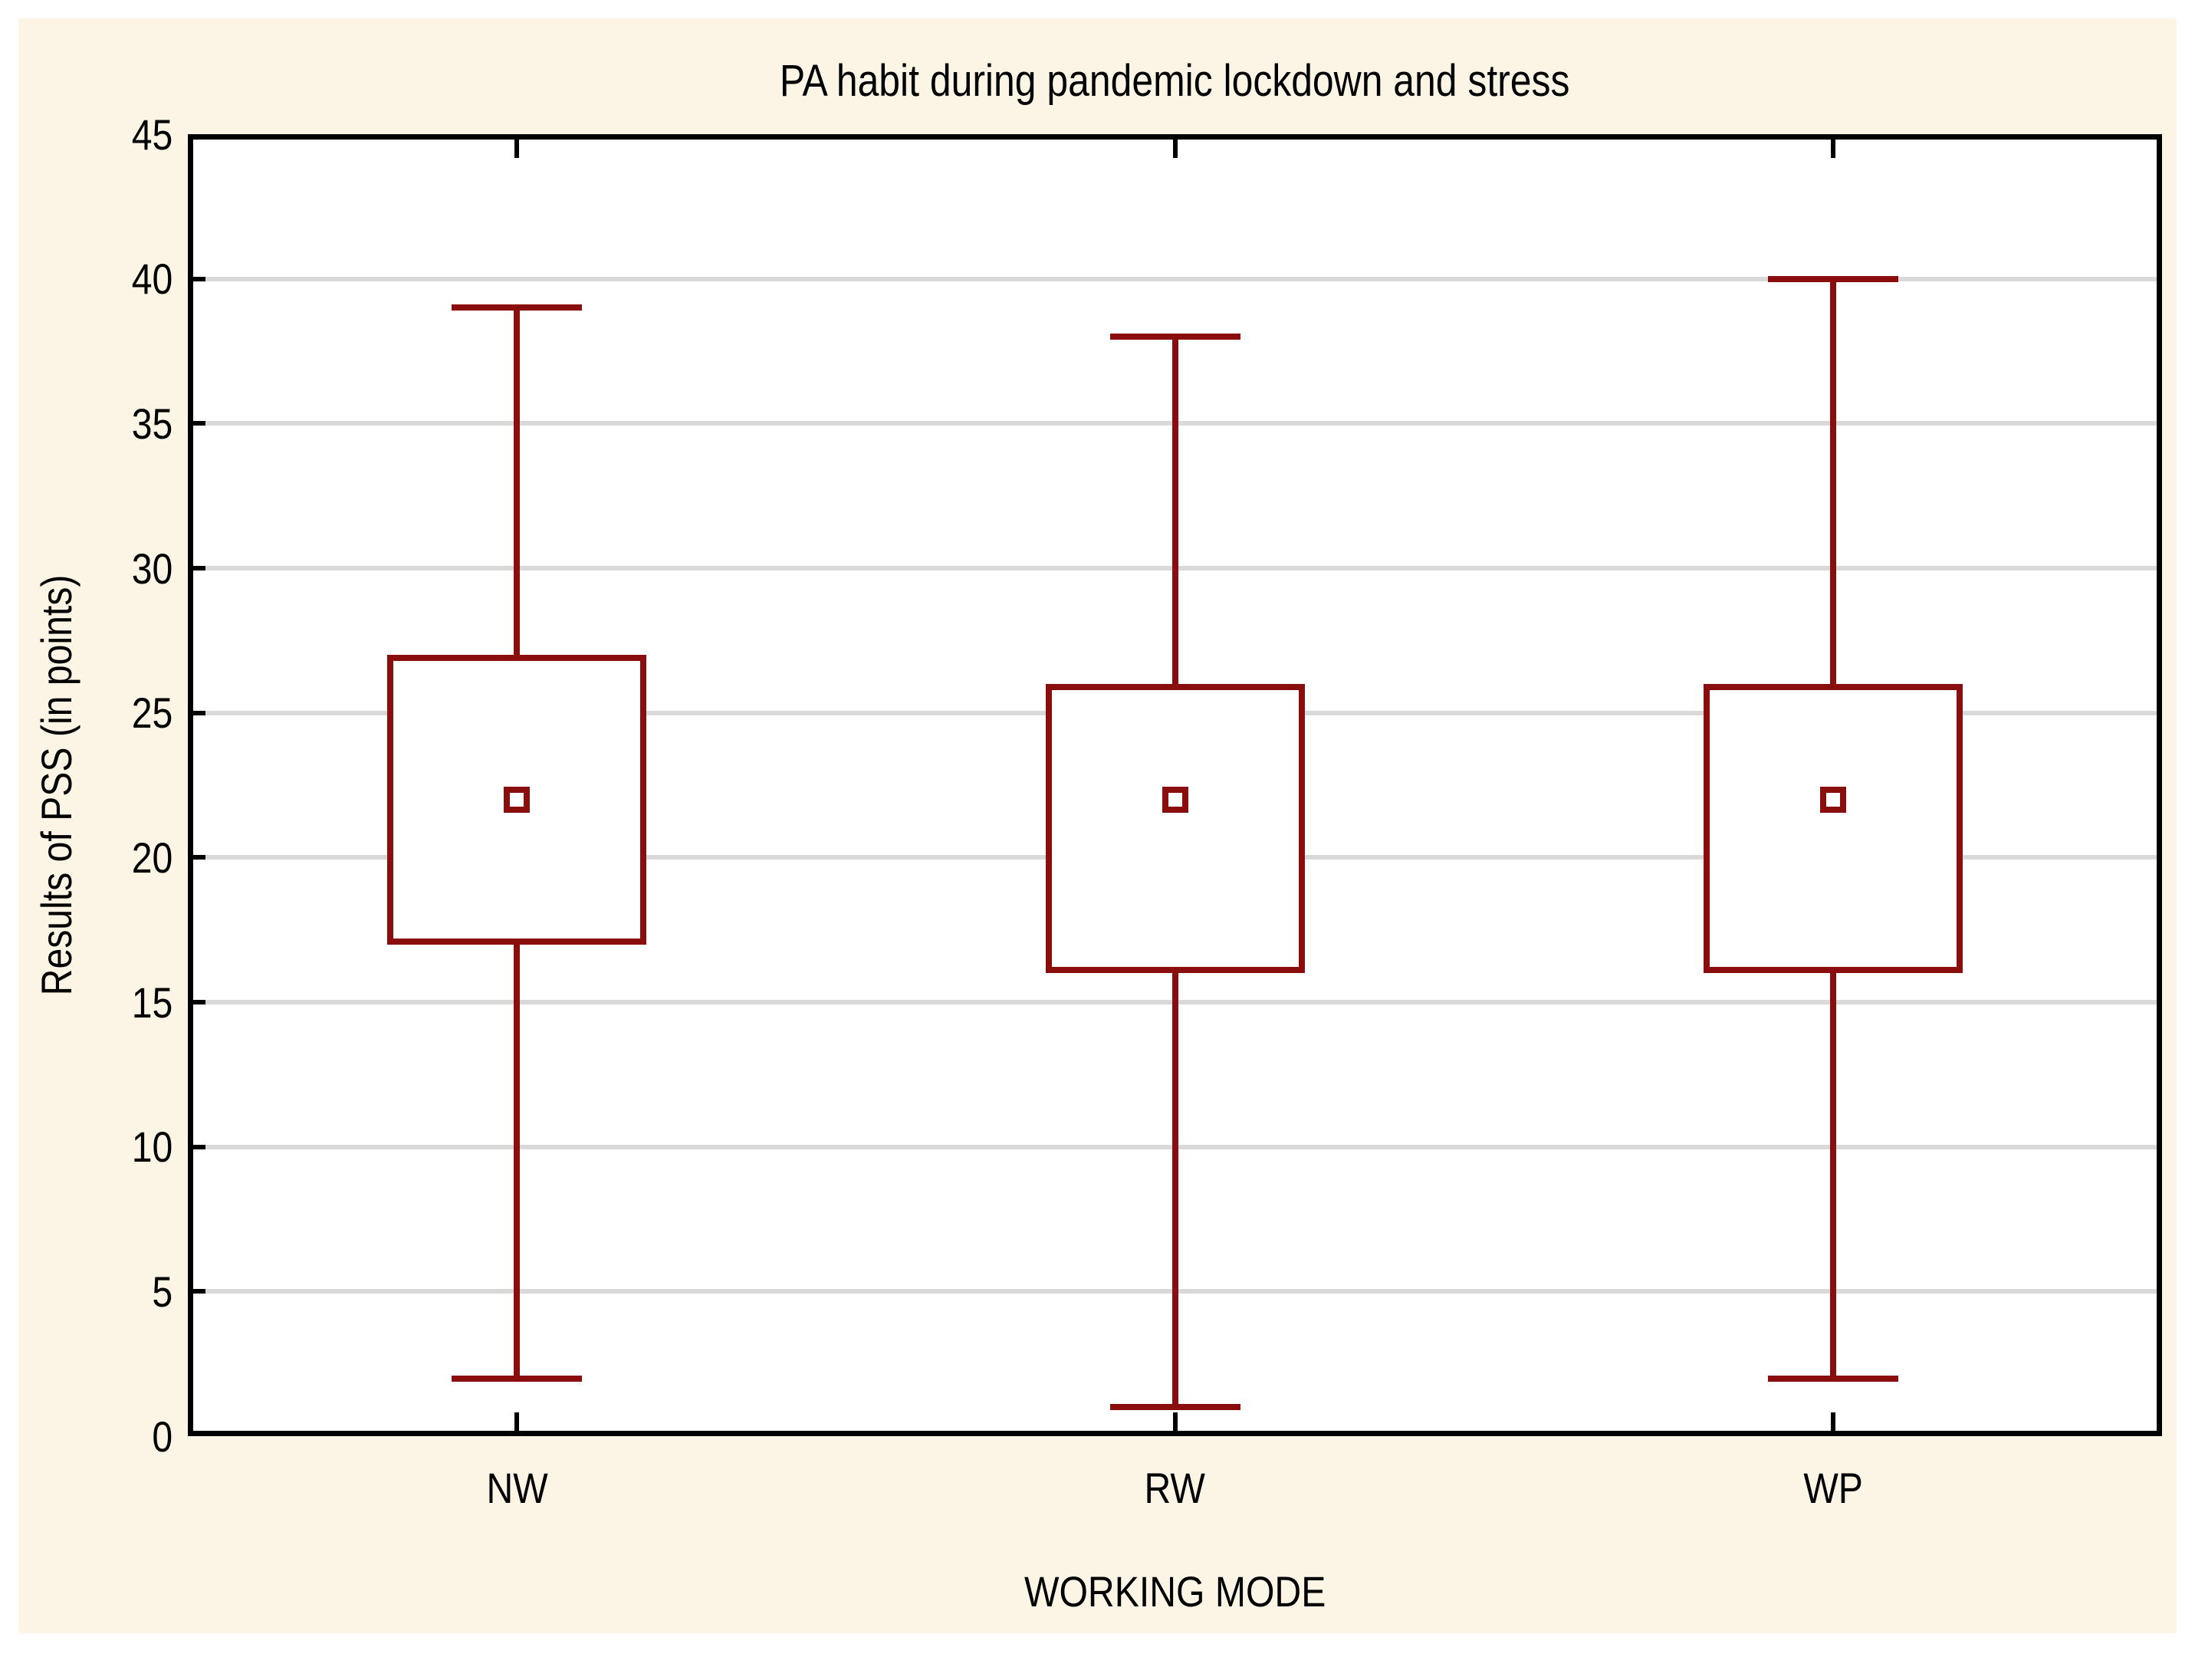 The image size is (2195, 1680). What do you see at coordinates (152, 1002) in the screenshot?
I see `y-tick-label-text: 15` at bounding box center [152, 1002].